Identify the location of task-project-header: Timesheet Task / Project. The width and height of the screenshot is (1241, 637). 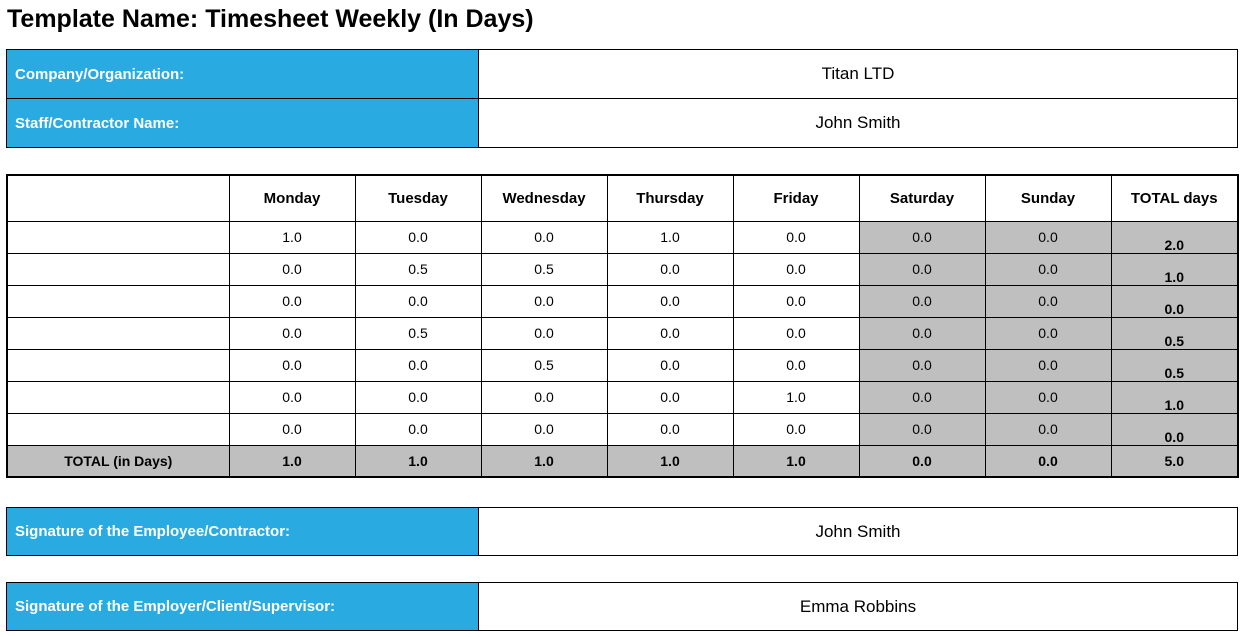
(118, 198).